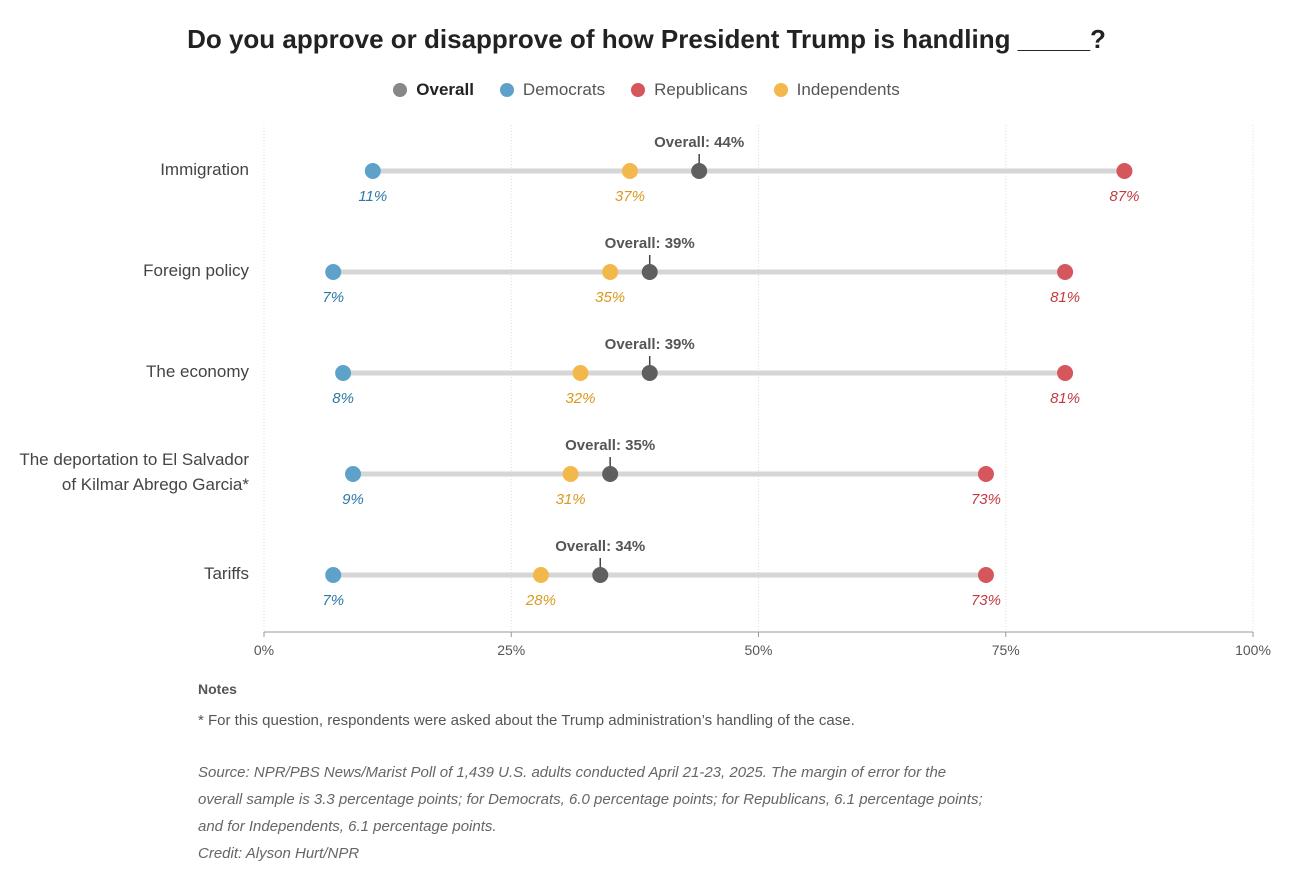  I want to click on credit-text: Credit: Alyson Hurt/NPR, so click(279, 853).